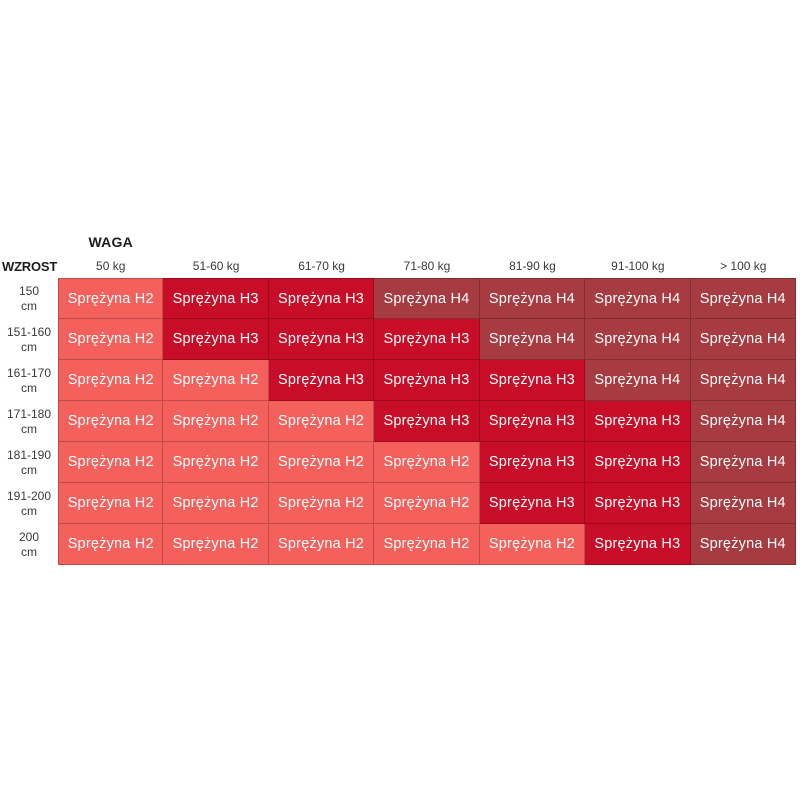  I want to click on spring-cell-r6-c1: Sprężyna H2, so click(216, 544).